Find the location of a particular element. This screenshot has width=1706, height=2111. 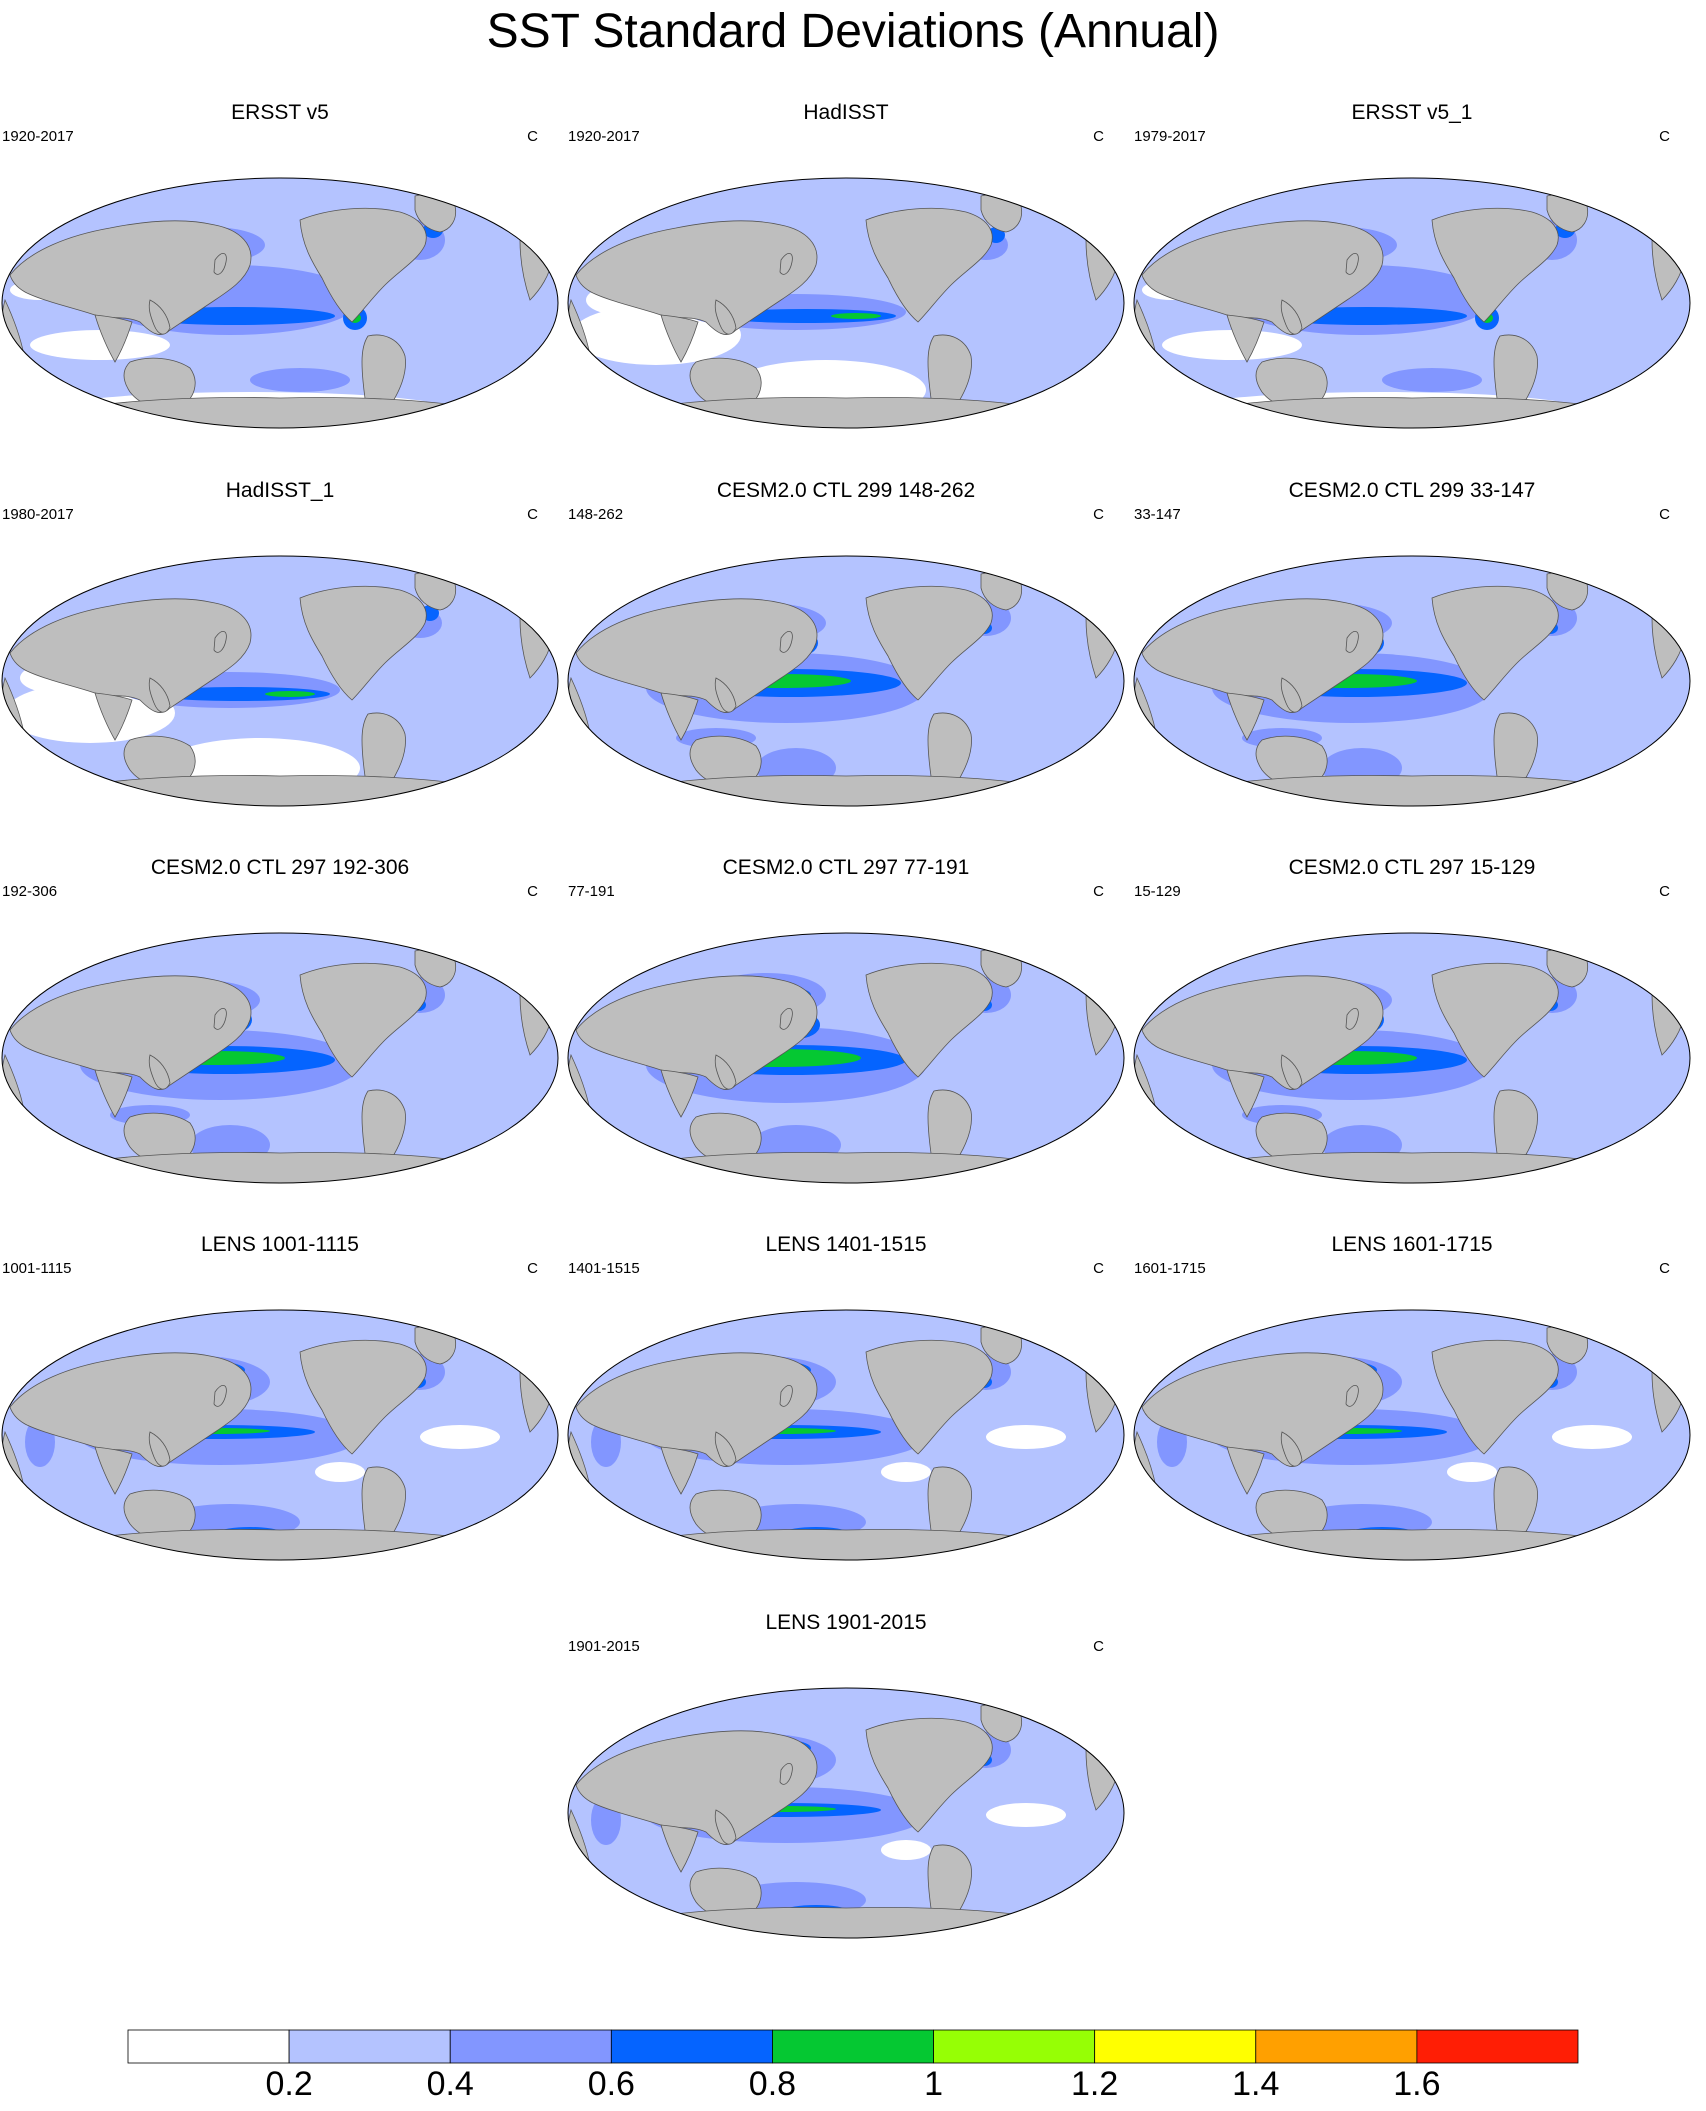

panel-title: HadISST_1 is located at coordinates (280, 490).